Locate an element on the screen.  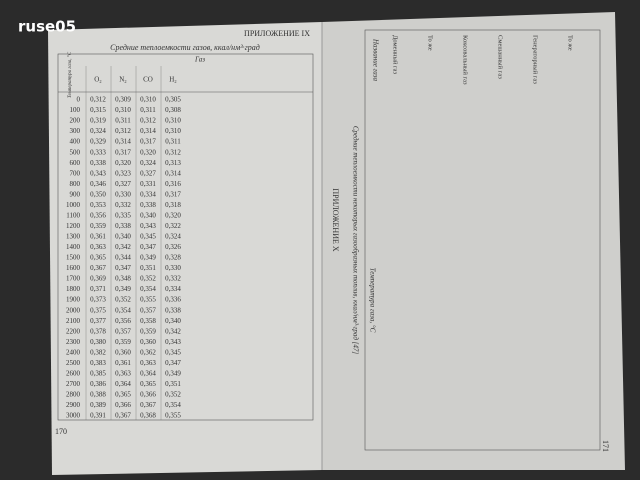
value-cell: 0,383 is located at coordinates (98, 363).